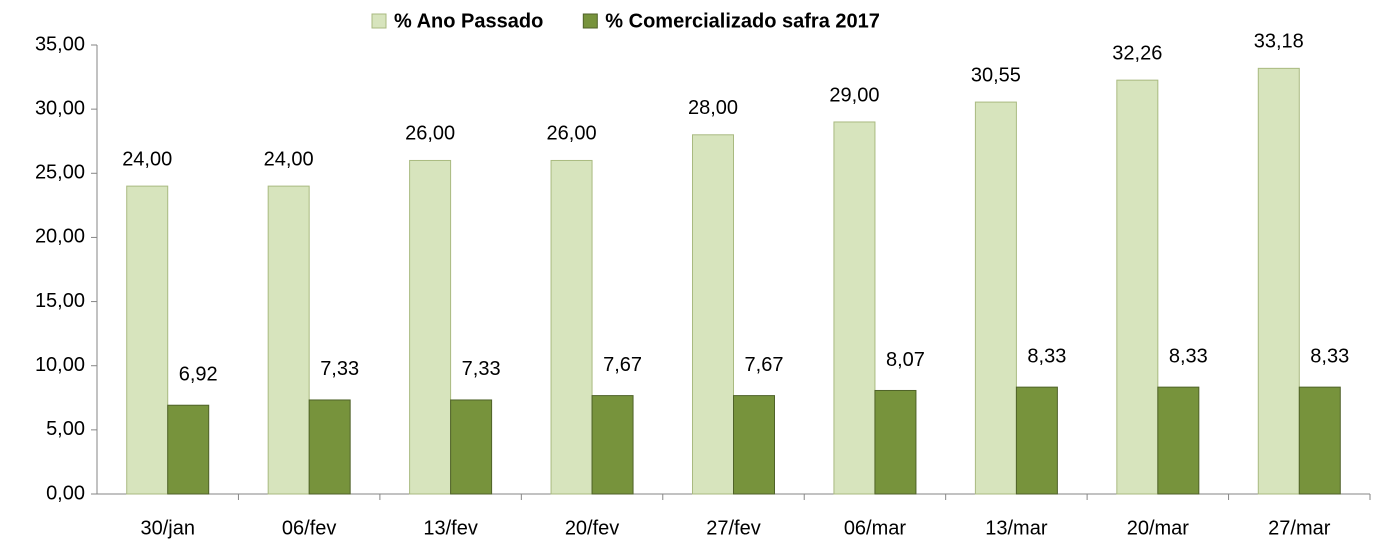 This screenshot has width=1373, height=546. What do you see at coordinates (60, 173) in the screenshot?
I see `y-tick-label: 25,00` at bounding box center [60, 173].